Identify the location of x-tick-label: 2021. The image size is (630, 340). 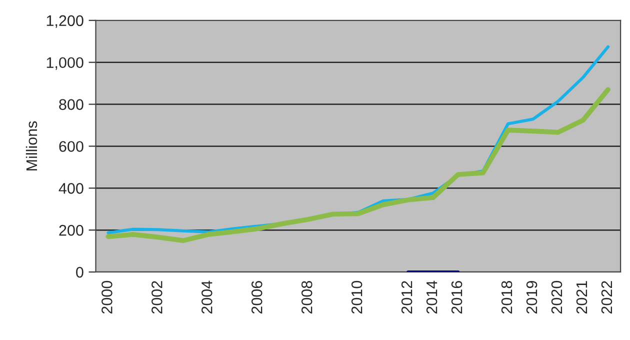
(582, 297).